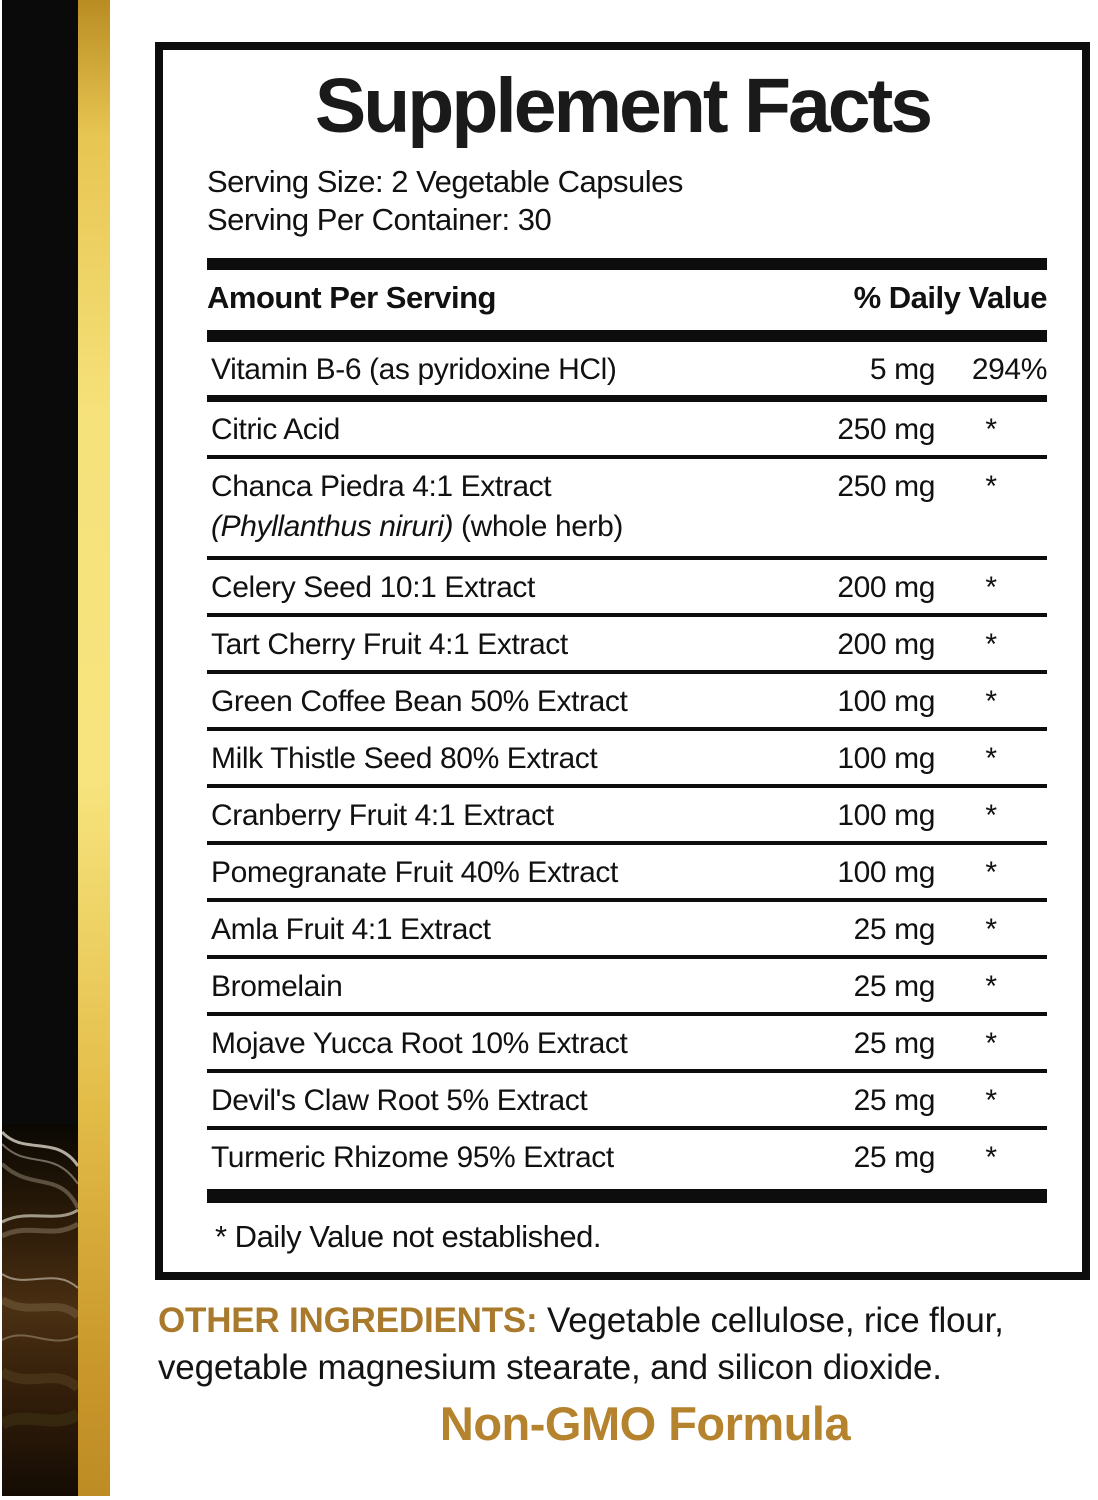  What do you see at coordinates (277, 987) in the screenshot?
I see `ingredient-name: Bromelain` at bounding box center [277, 987].